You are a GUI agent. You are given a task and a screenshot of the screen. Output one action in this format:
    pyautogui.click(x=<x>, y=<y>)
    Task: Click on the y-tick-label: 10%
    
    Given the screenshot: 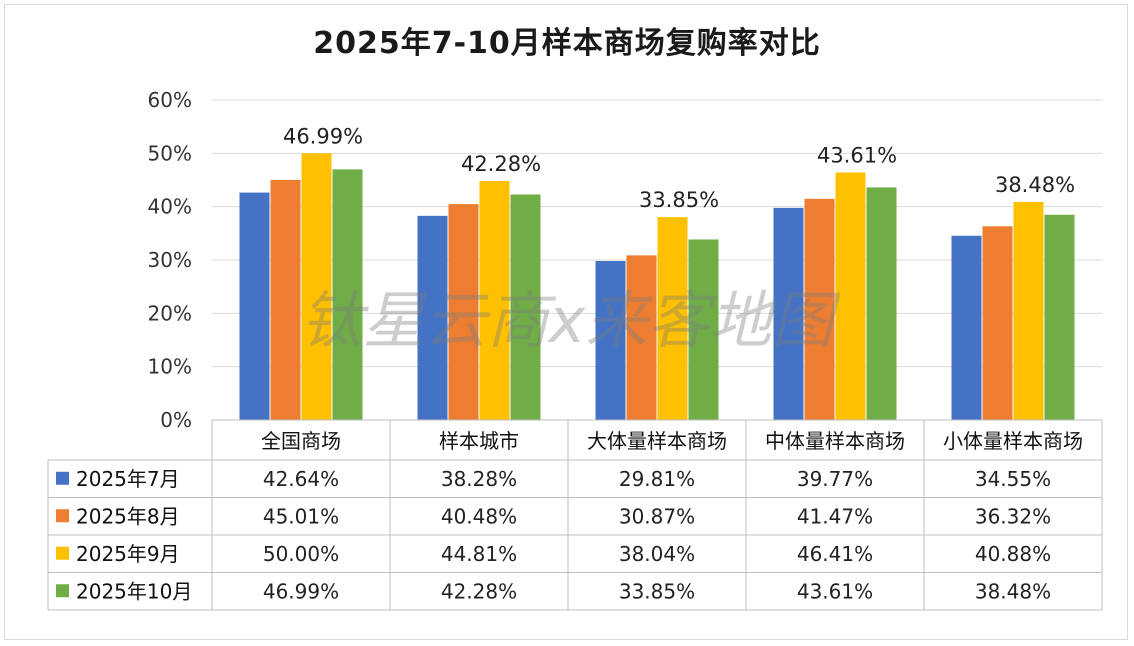 What is the action you would take?
    pyautogui.click(x=170, y=367)
    